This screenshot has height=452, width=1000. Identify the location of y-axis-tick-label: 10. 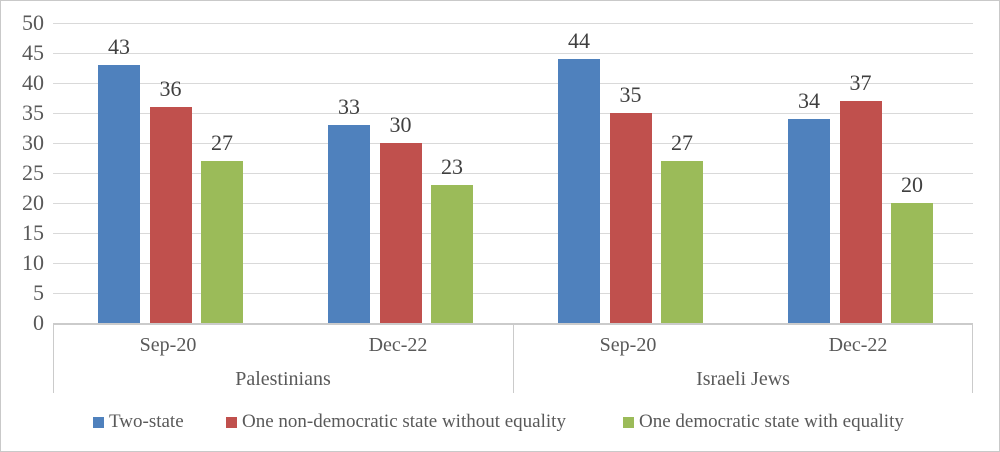
(33, 262).